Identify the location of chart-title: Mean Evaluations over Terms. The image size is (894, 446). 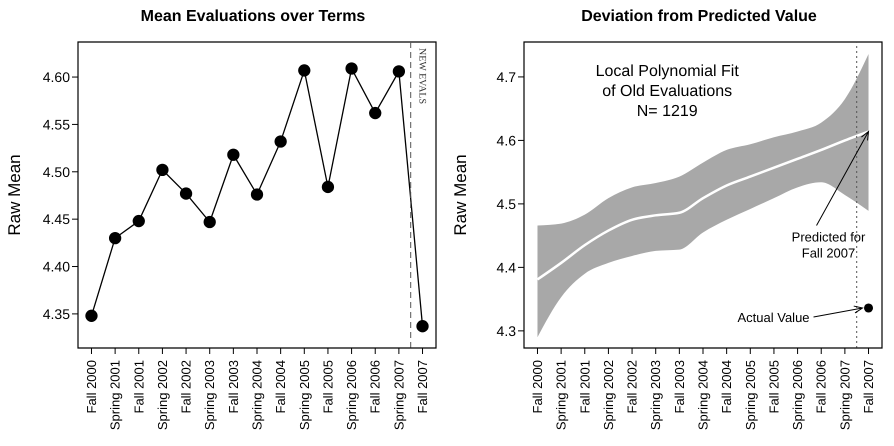
(253, 17).